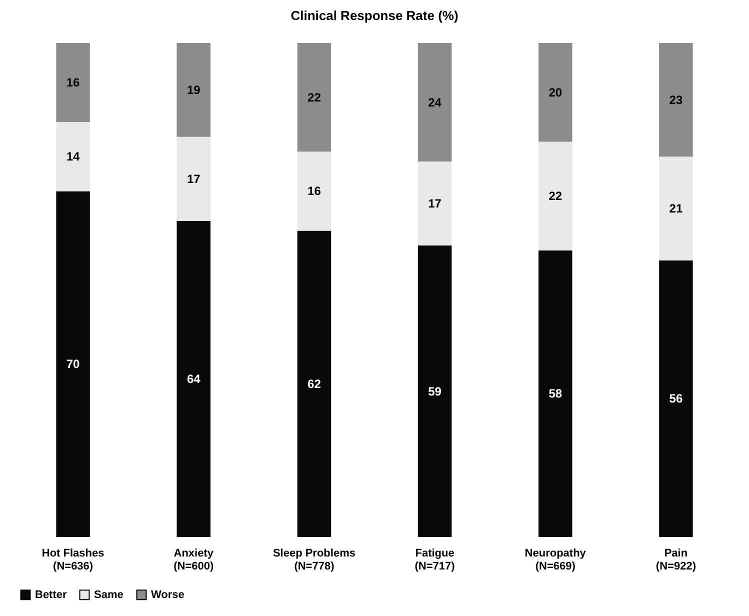 Image resolution: width=749 pixels, height=616 pixels. I want to click on data-label: 23, so click(676, 99).